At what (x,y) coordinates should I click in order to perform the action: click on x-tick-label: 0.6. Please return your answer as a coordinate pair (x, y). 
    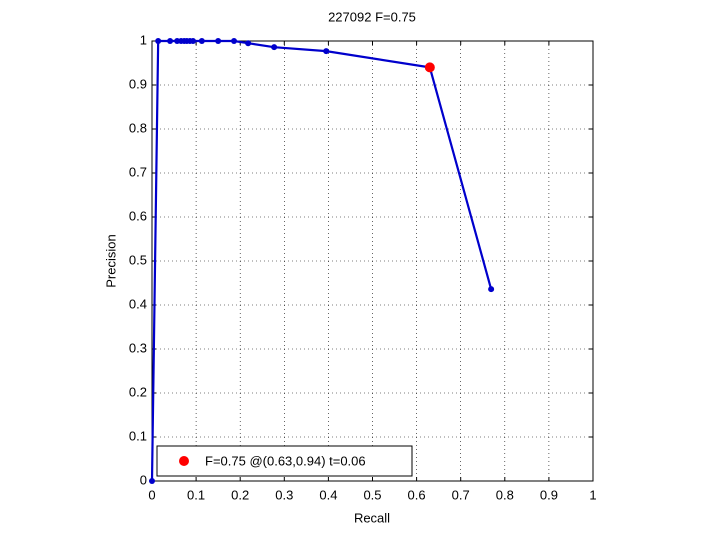
    Looking at the image, I should click on (417, 494).